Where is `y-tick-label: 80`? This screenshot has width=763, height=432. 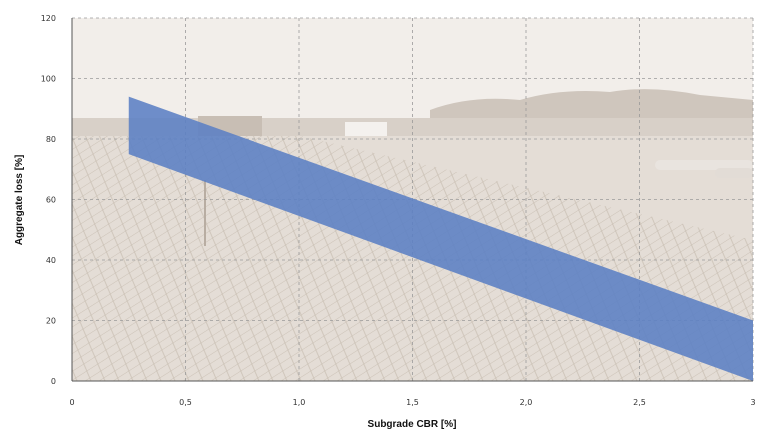
y-tick-label: 80 is located at coordinates (51, 139).